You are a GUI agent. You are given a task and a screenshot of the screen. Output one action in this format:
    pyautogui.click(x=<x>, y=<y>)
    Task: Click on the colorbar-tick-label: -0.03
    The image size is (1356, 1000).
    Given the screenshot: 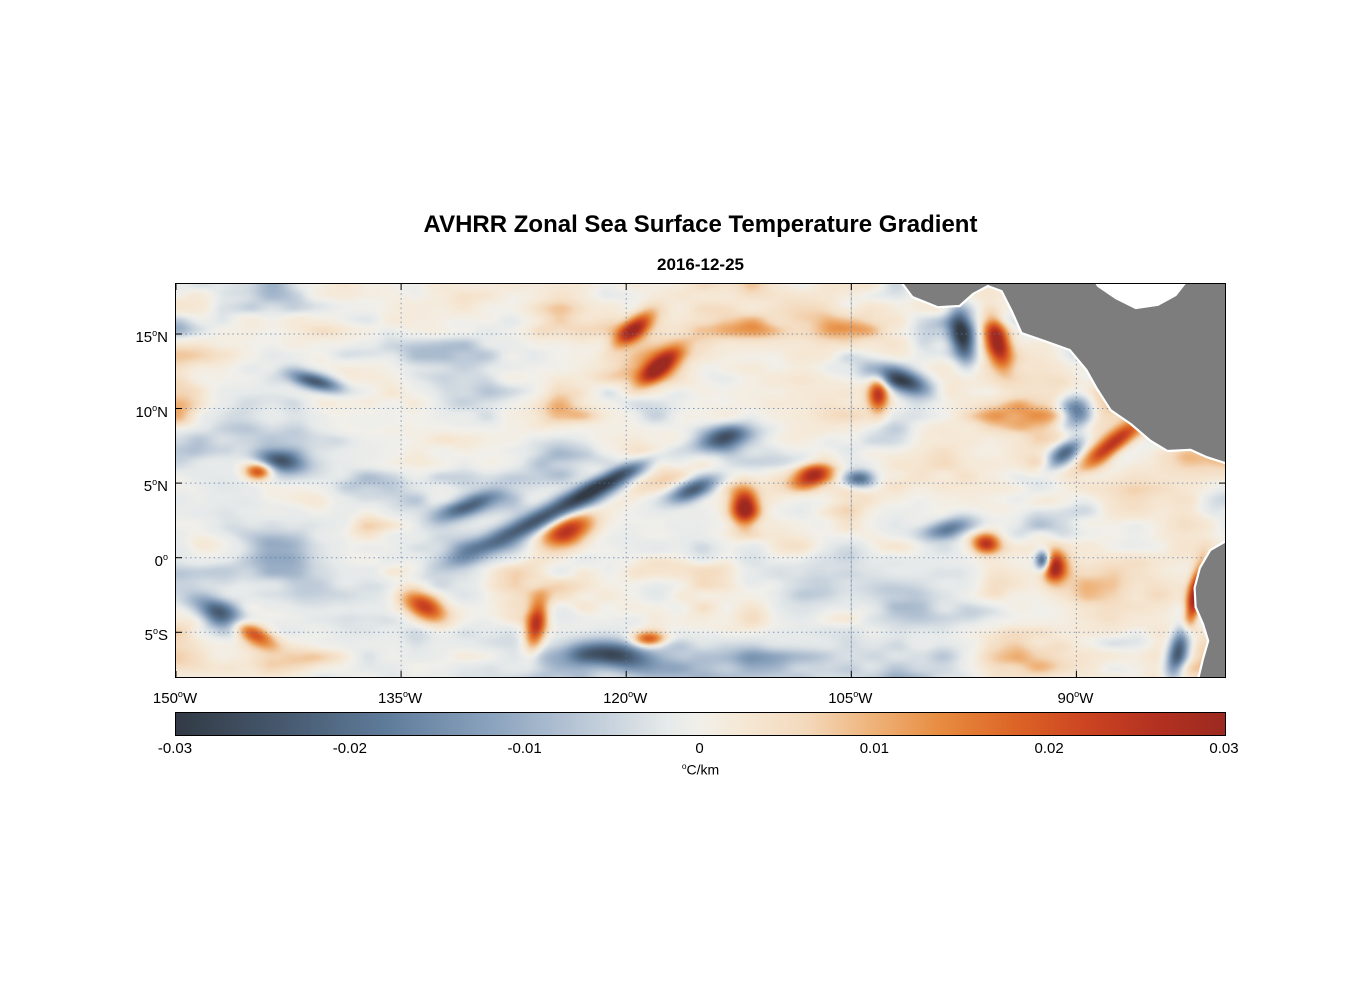 What is the action you would take?
    pyautogui.click(x=175, y=748)
    